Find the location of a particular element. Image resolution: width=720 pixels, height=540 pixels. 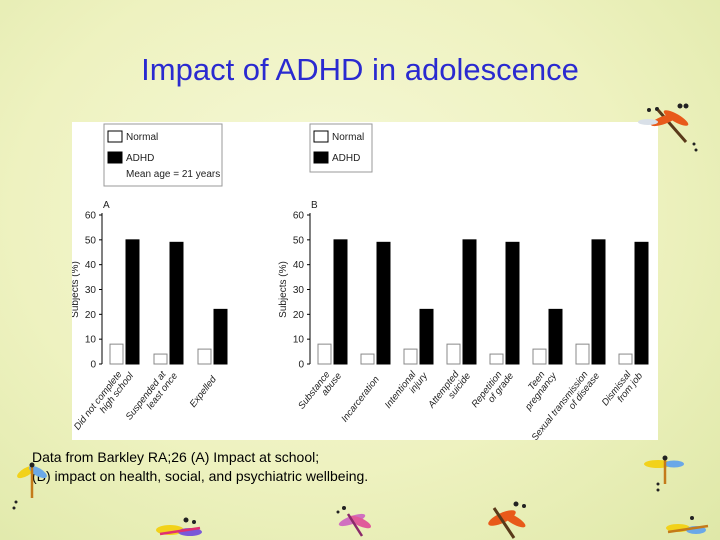

panel-letter: A is located at coordinates (106, 205).